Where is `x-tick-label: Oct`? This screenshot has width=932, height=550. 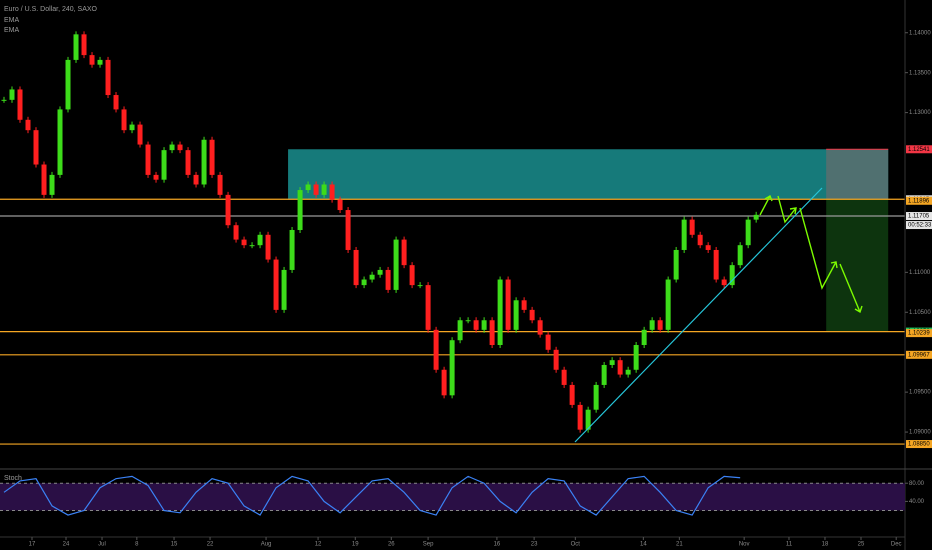 x-tick-label: Oct is located at coordinates (576, 545).